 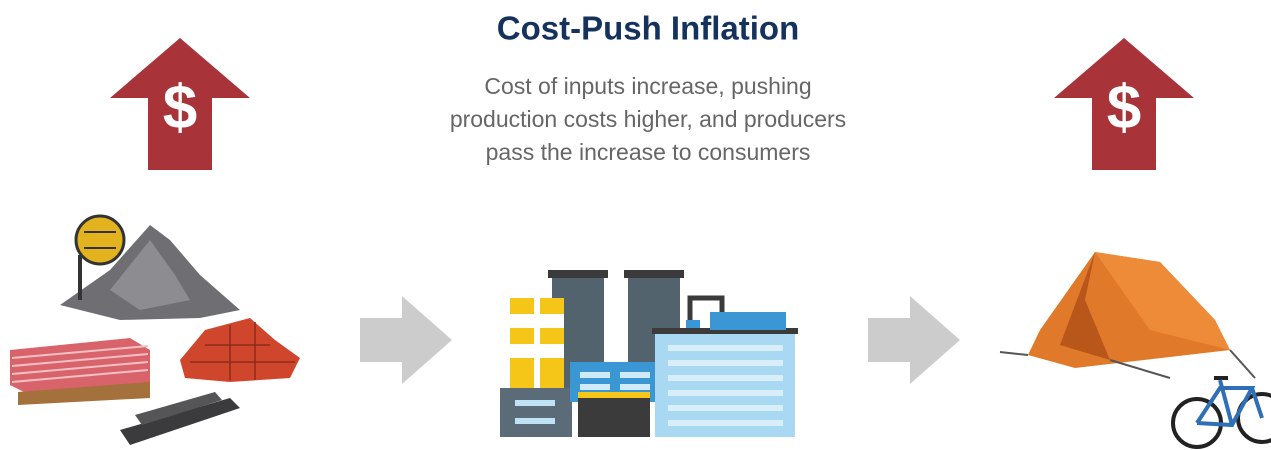 What do you see at coordinates (1135, 350) in the screenshot?
I see `consumer-goods` at bounding box center [1135, 350].